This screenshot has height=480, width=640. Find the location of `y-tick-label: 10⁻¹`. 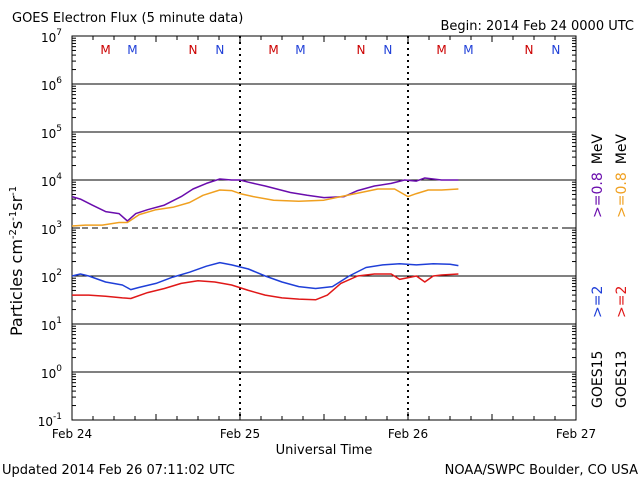

y-tick-label: 10⁻¹ is located at coordinates (50, 420).